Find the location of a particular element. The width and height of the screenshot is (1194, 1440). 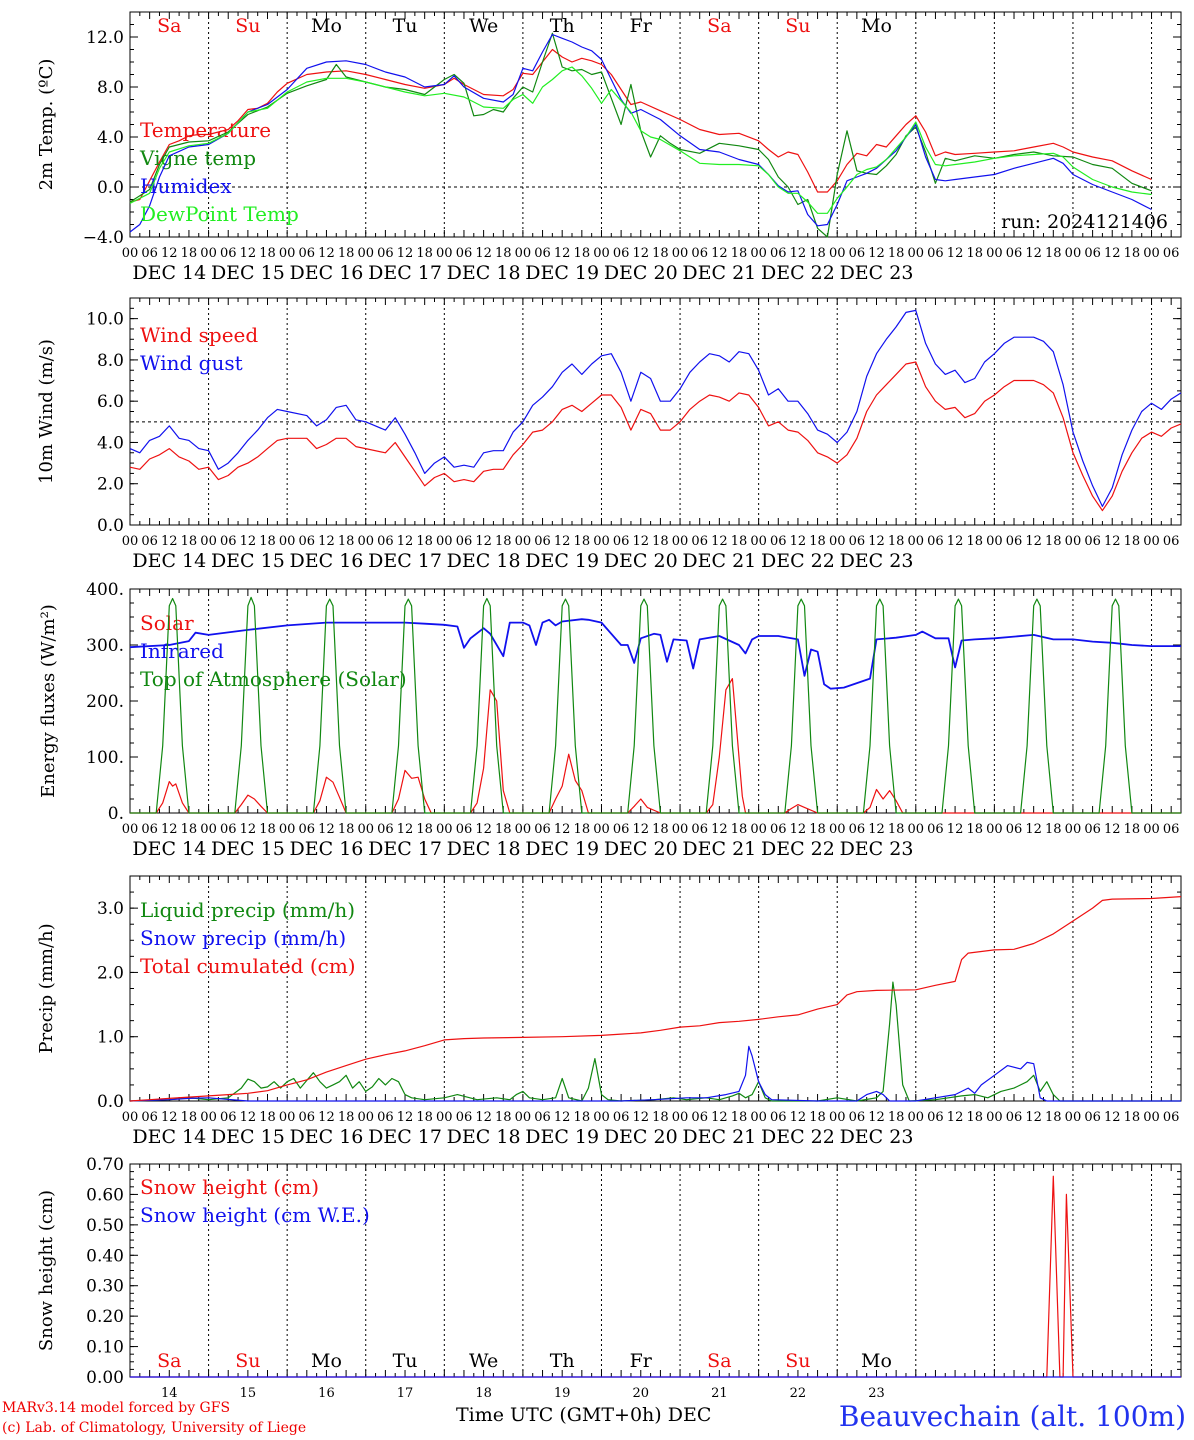

weekday-label: Fr is located at coordinates (641, 26).